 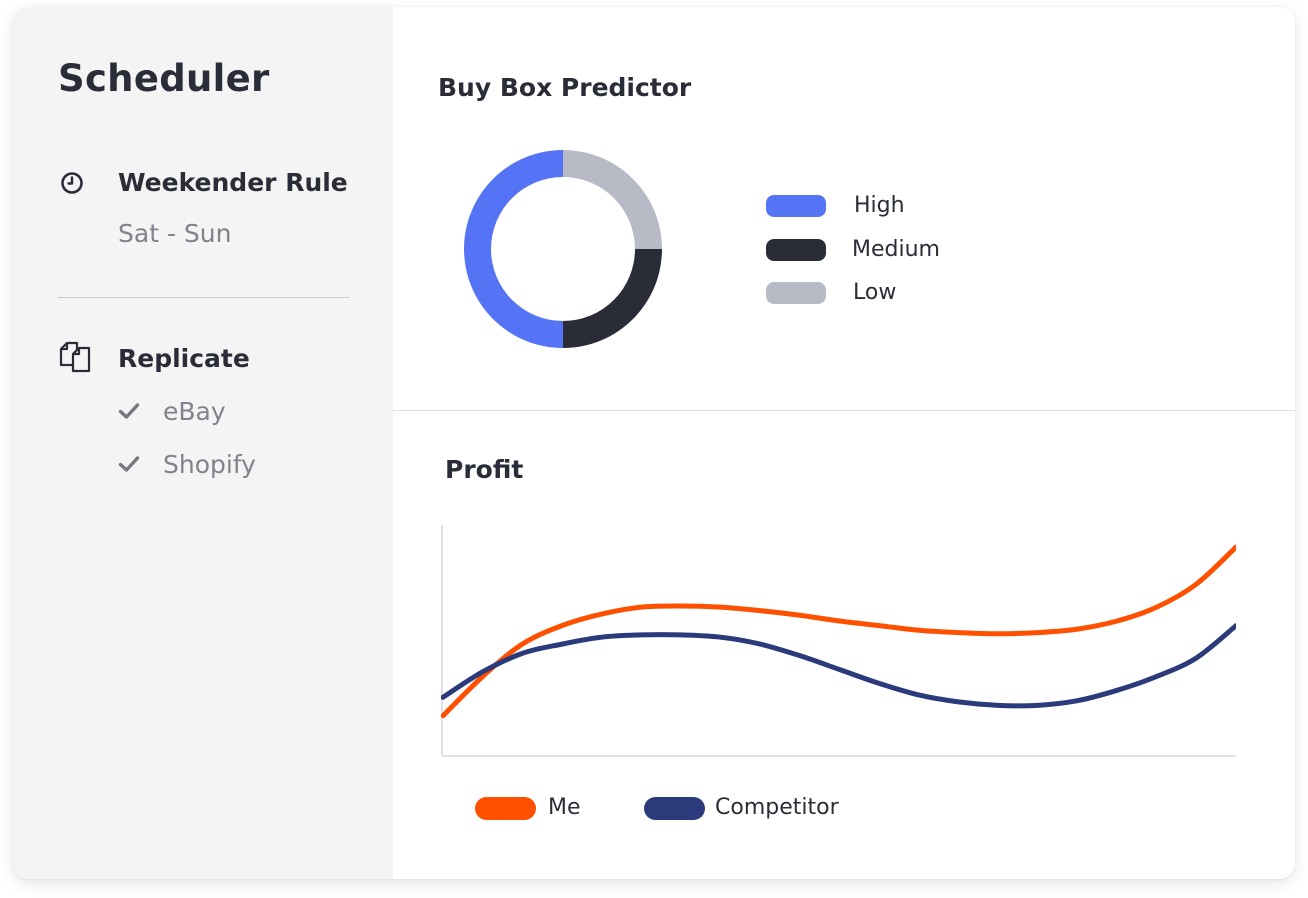 What do you see at coordinates (194, 411) in the screenshot?
I see `replicate-item-label: eBay` at bounding box center [194, 411].